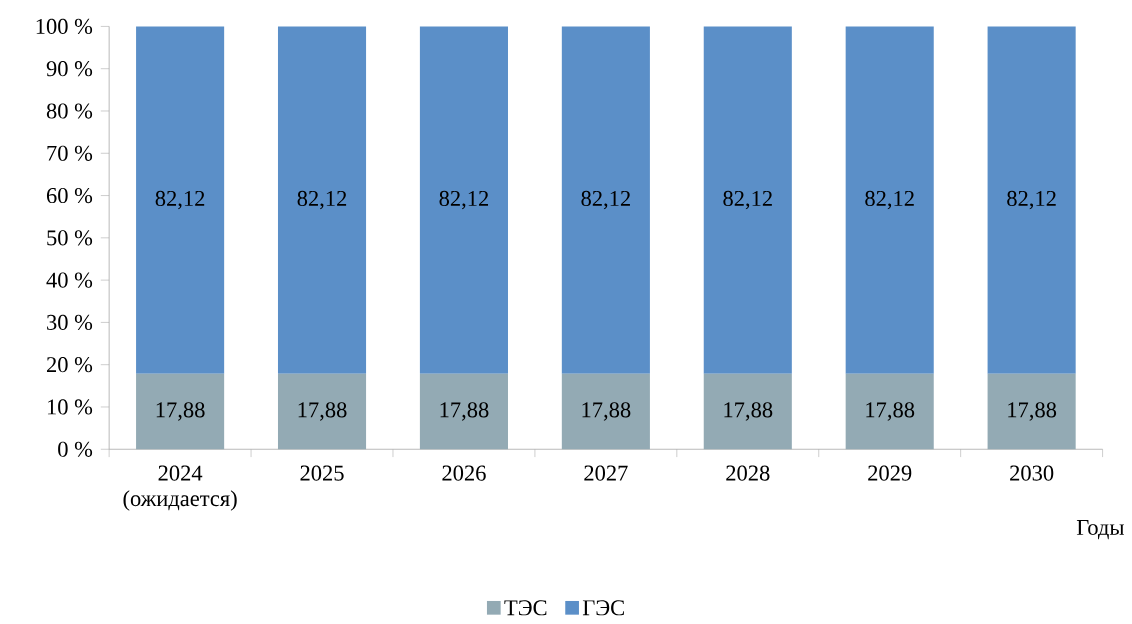  What do you see at coordinates (525, 608) in the screenshot?
I see `legend-label: ТЭС` at bounding box center [525, 608].